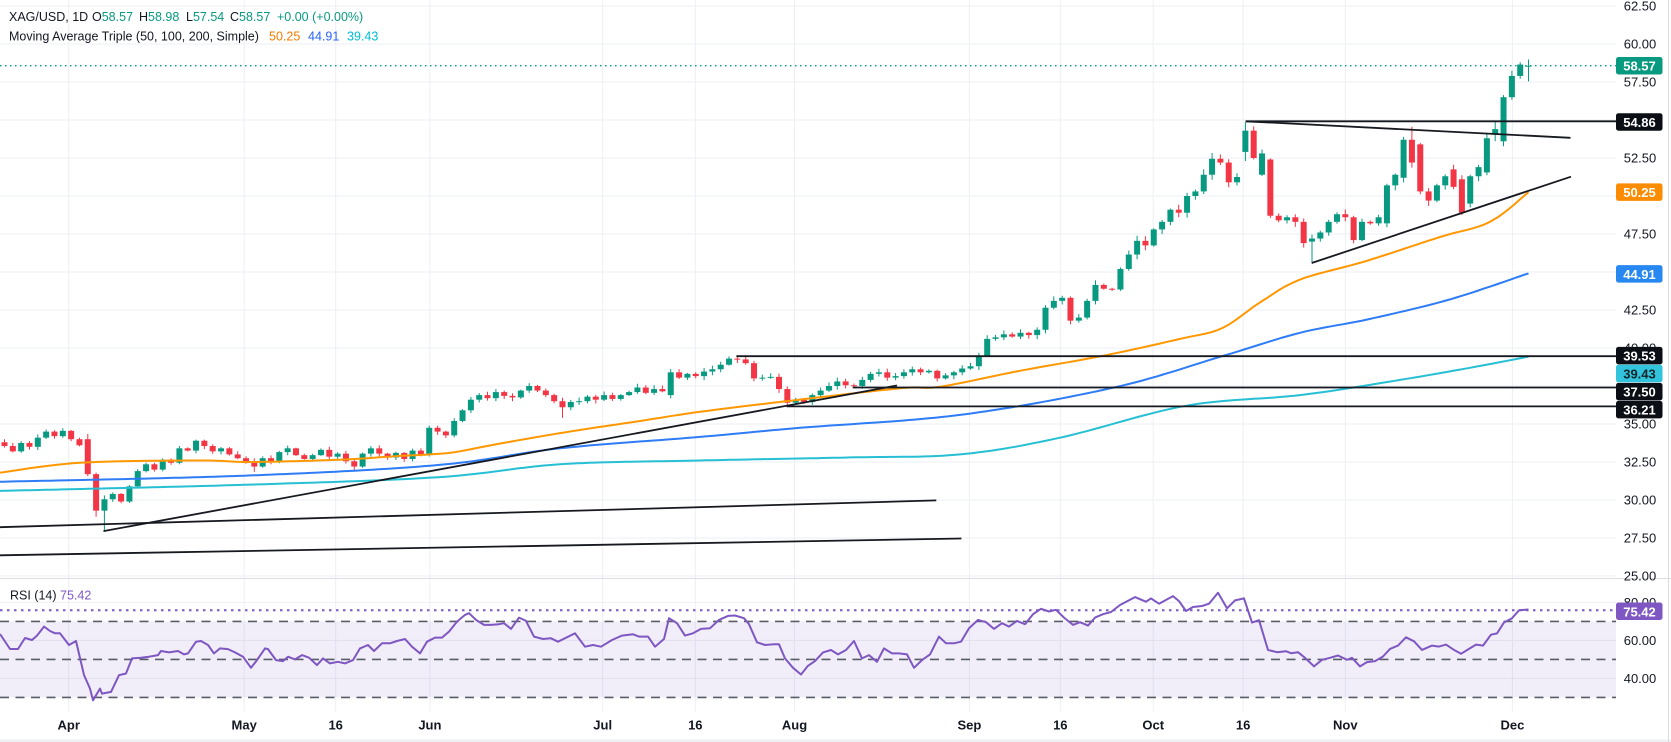 The height and width of the screenshot is (742, 1671). Describe the element at coordinates (1640, 234) in the screenshot. I see `svg-text: 47.50` at that location.